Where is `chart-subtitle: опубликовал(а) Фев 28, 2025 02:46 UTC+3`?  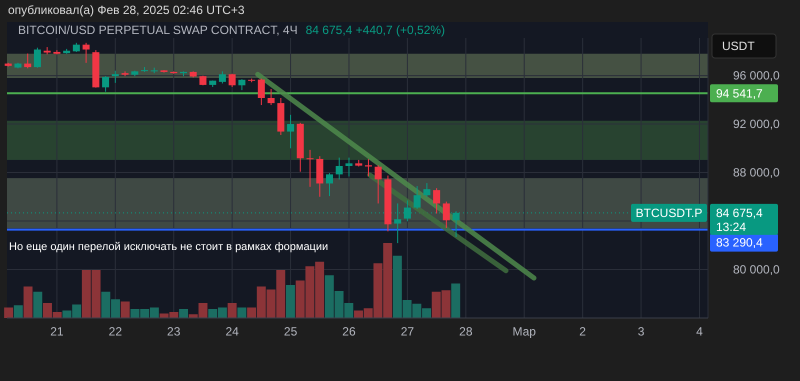
chart-subtitle: опубликовал(а) Фев 28, 2025 02:46 UTC+3 is located at coordinates (126, 10).